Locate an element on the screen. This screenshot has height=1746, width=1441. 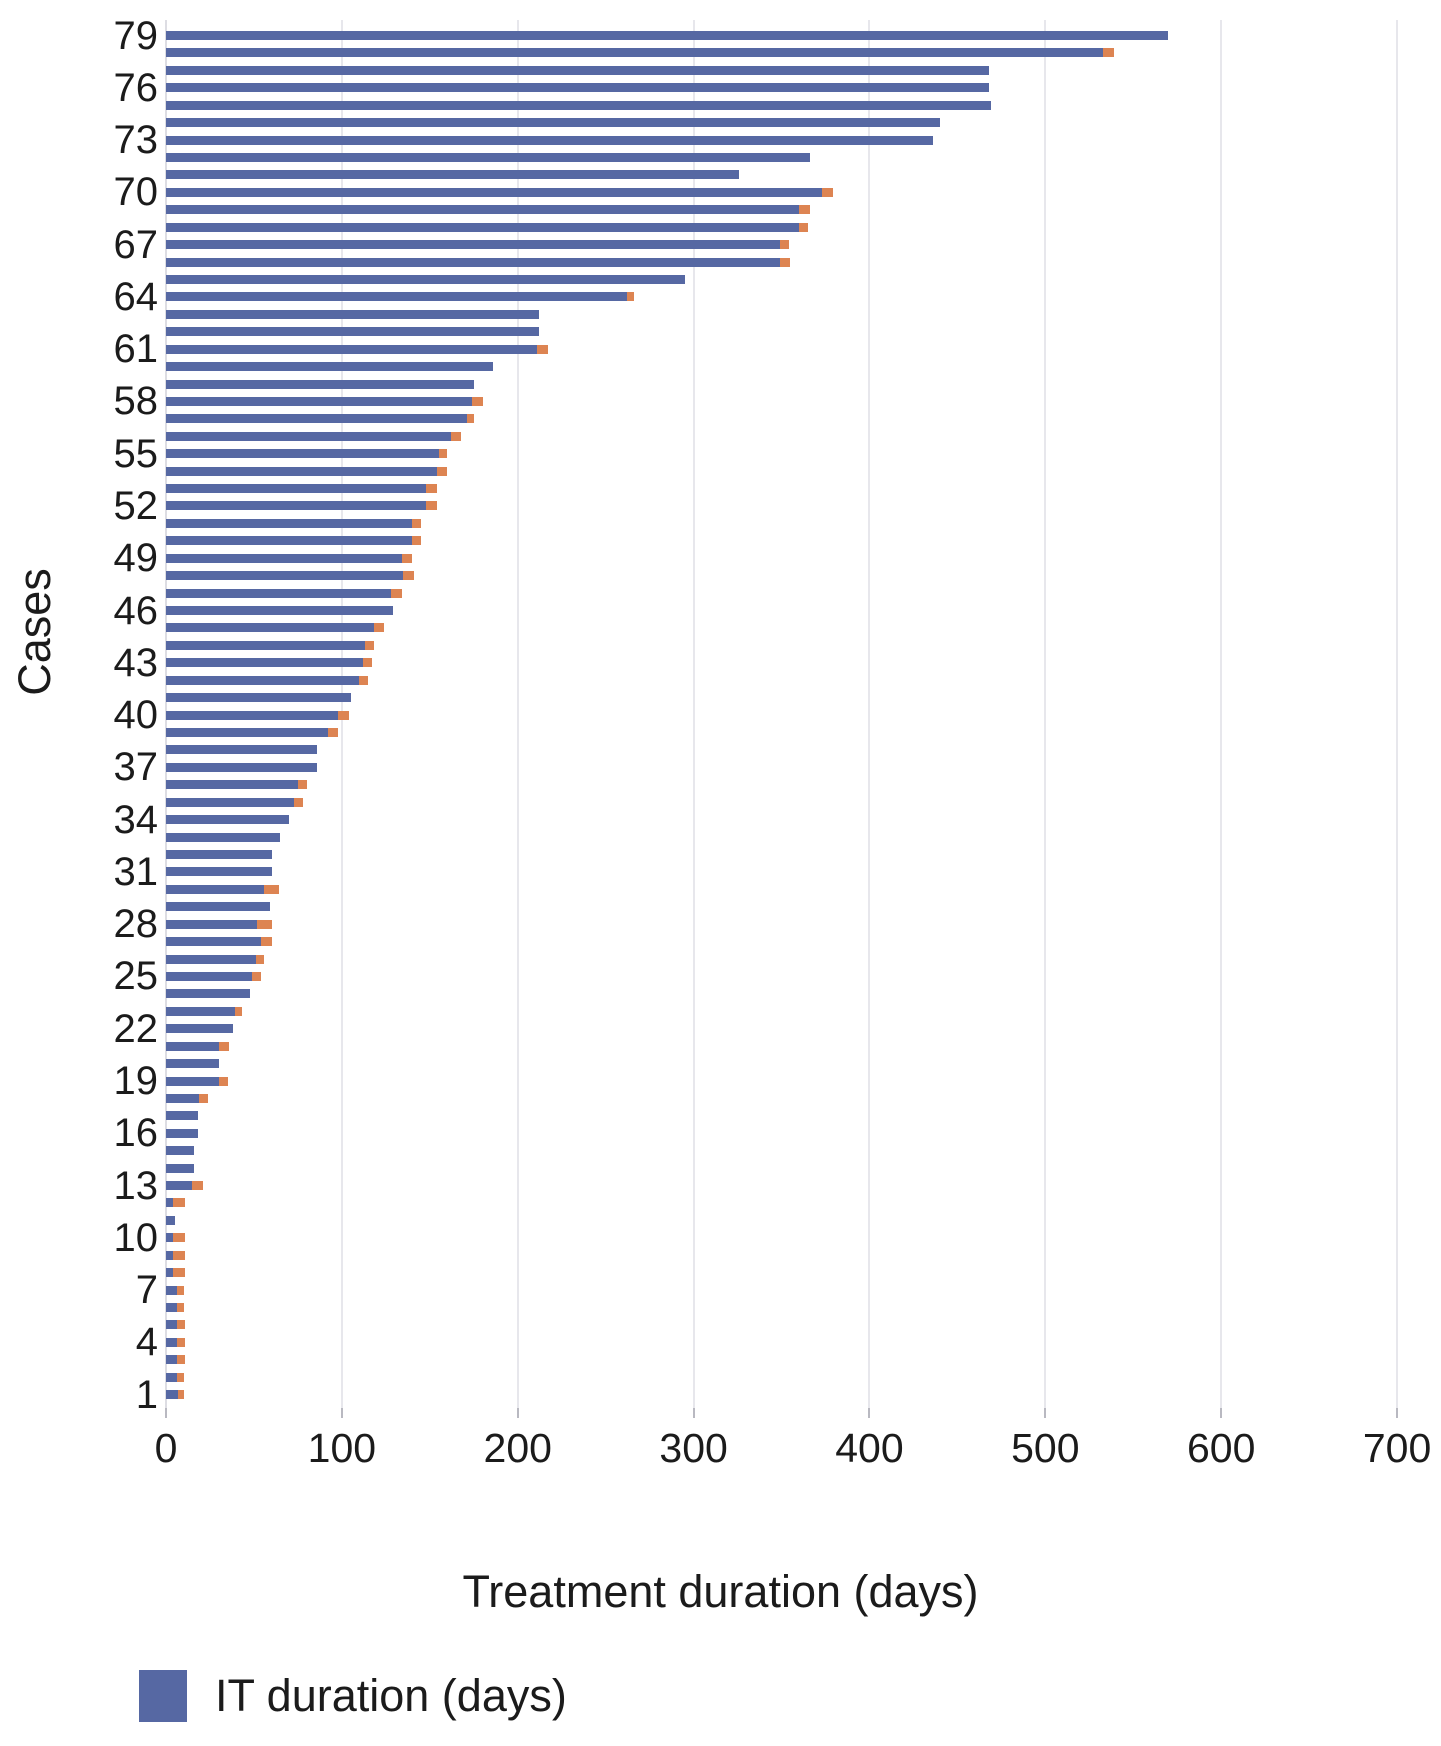
y-tick-label-1: 1 is located at coordinates (146, 1394).